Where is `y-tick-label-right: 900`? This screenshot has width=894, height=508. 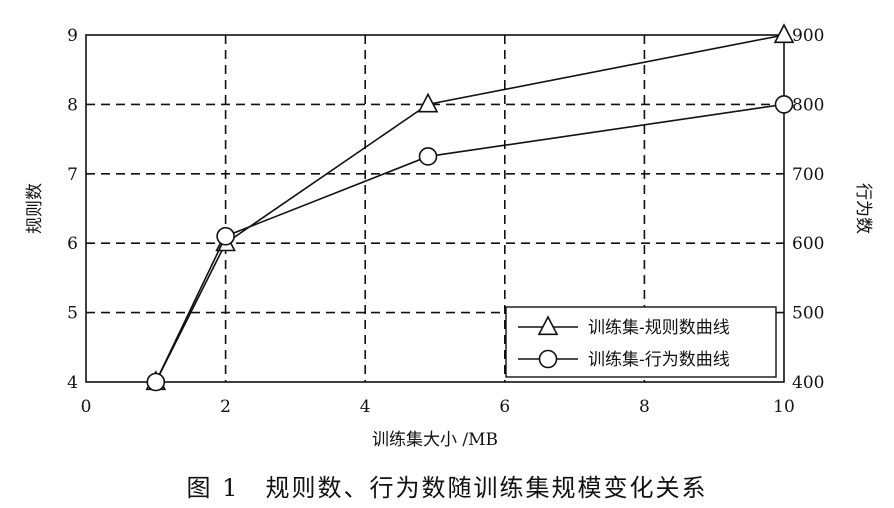 y-tick-label-right: 900 is located at coordinates (808, 36).